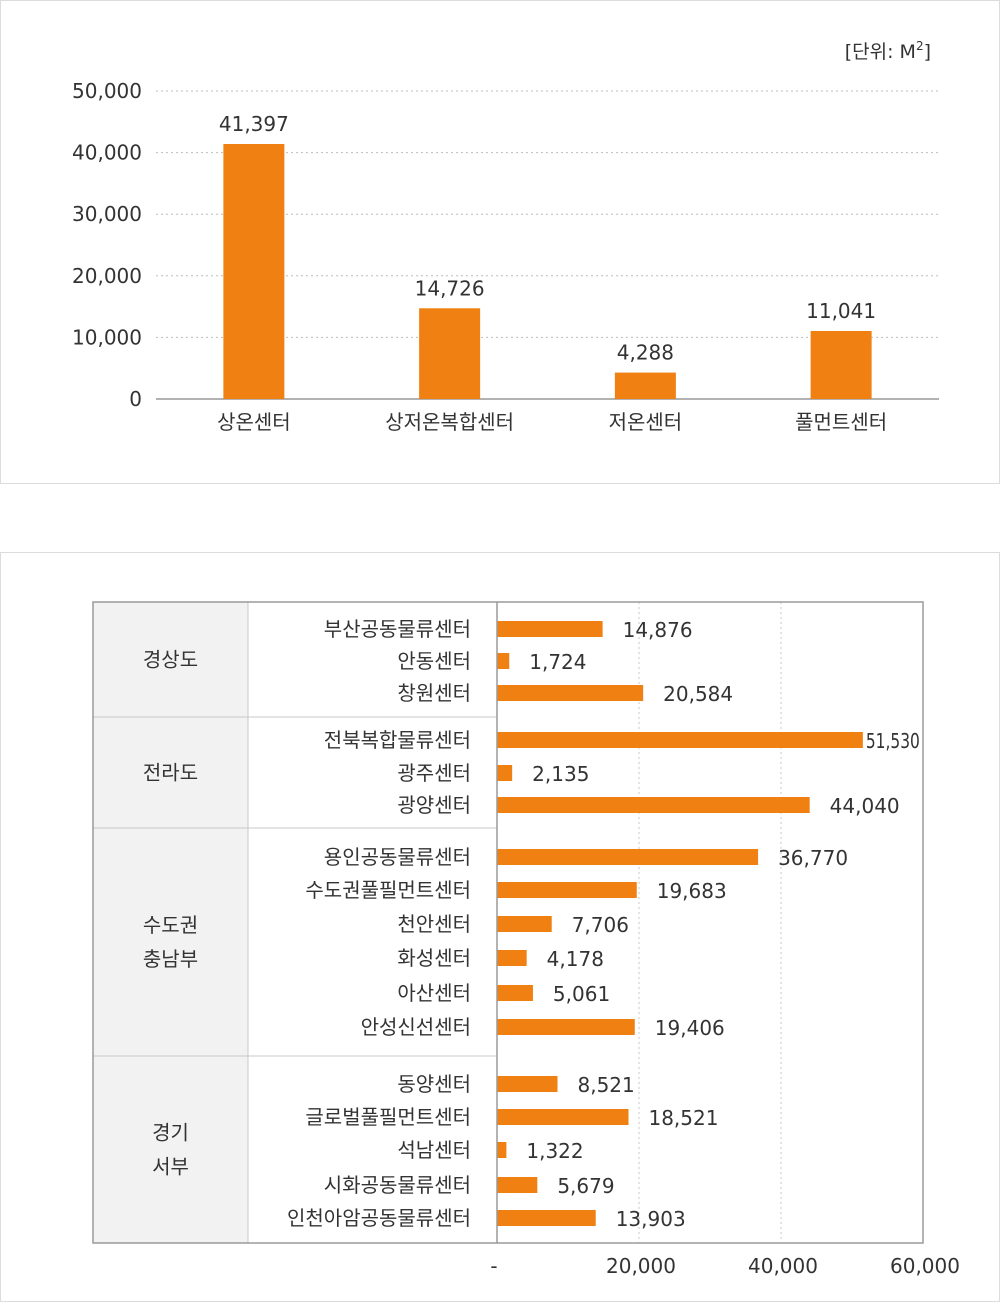  Describe the element at coordinates (254, 422) in the screenshot. I see `category-label: 상온센터` at that location.